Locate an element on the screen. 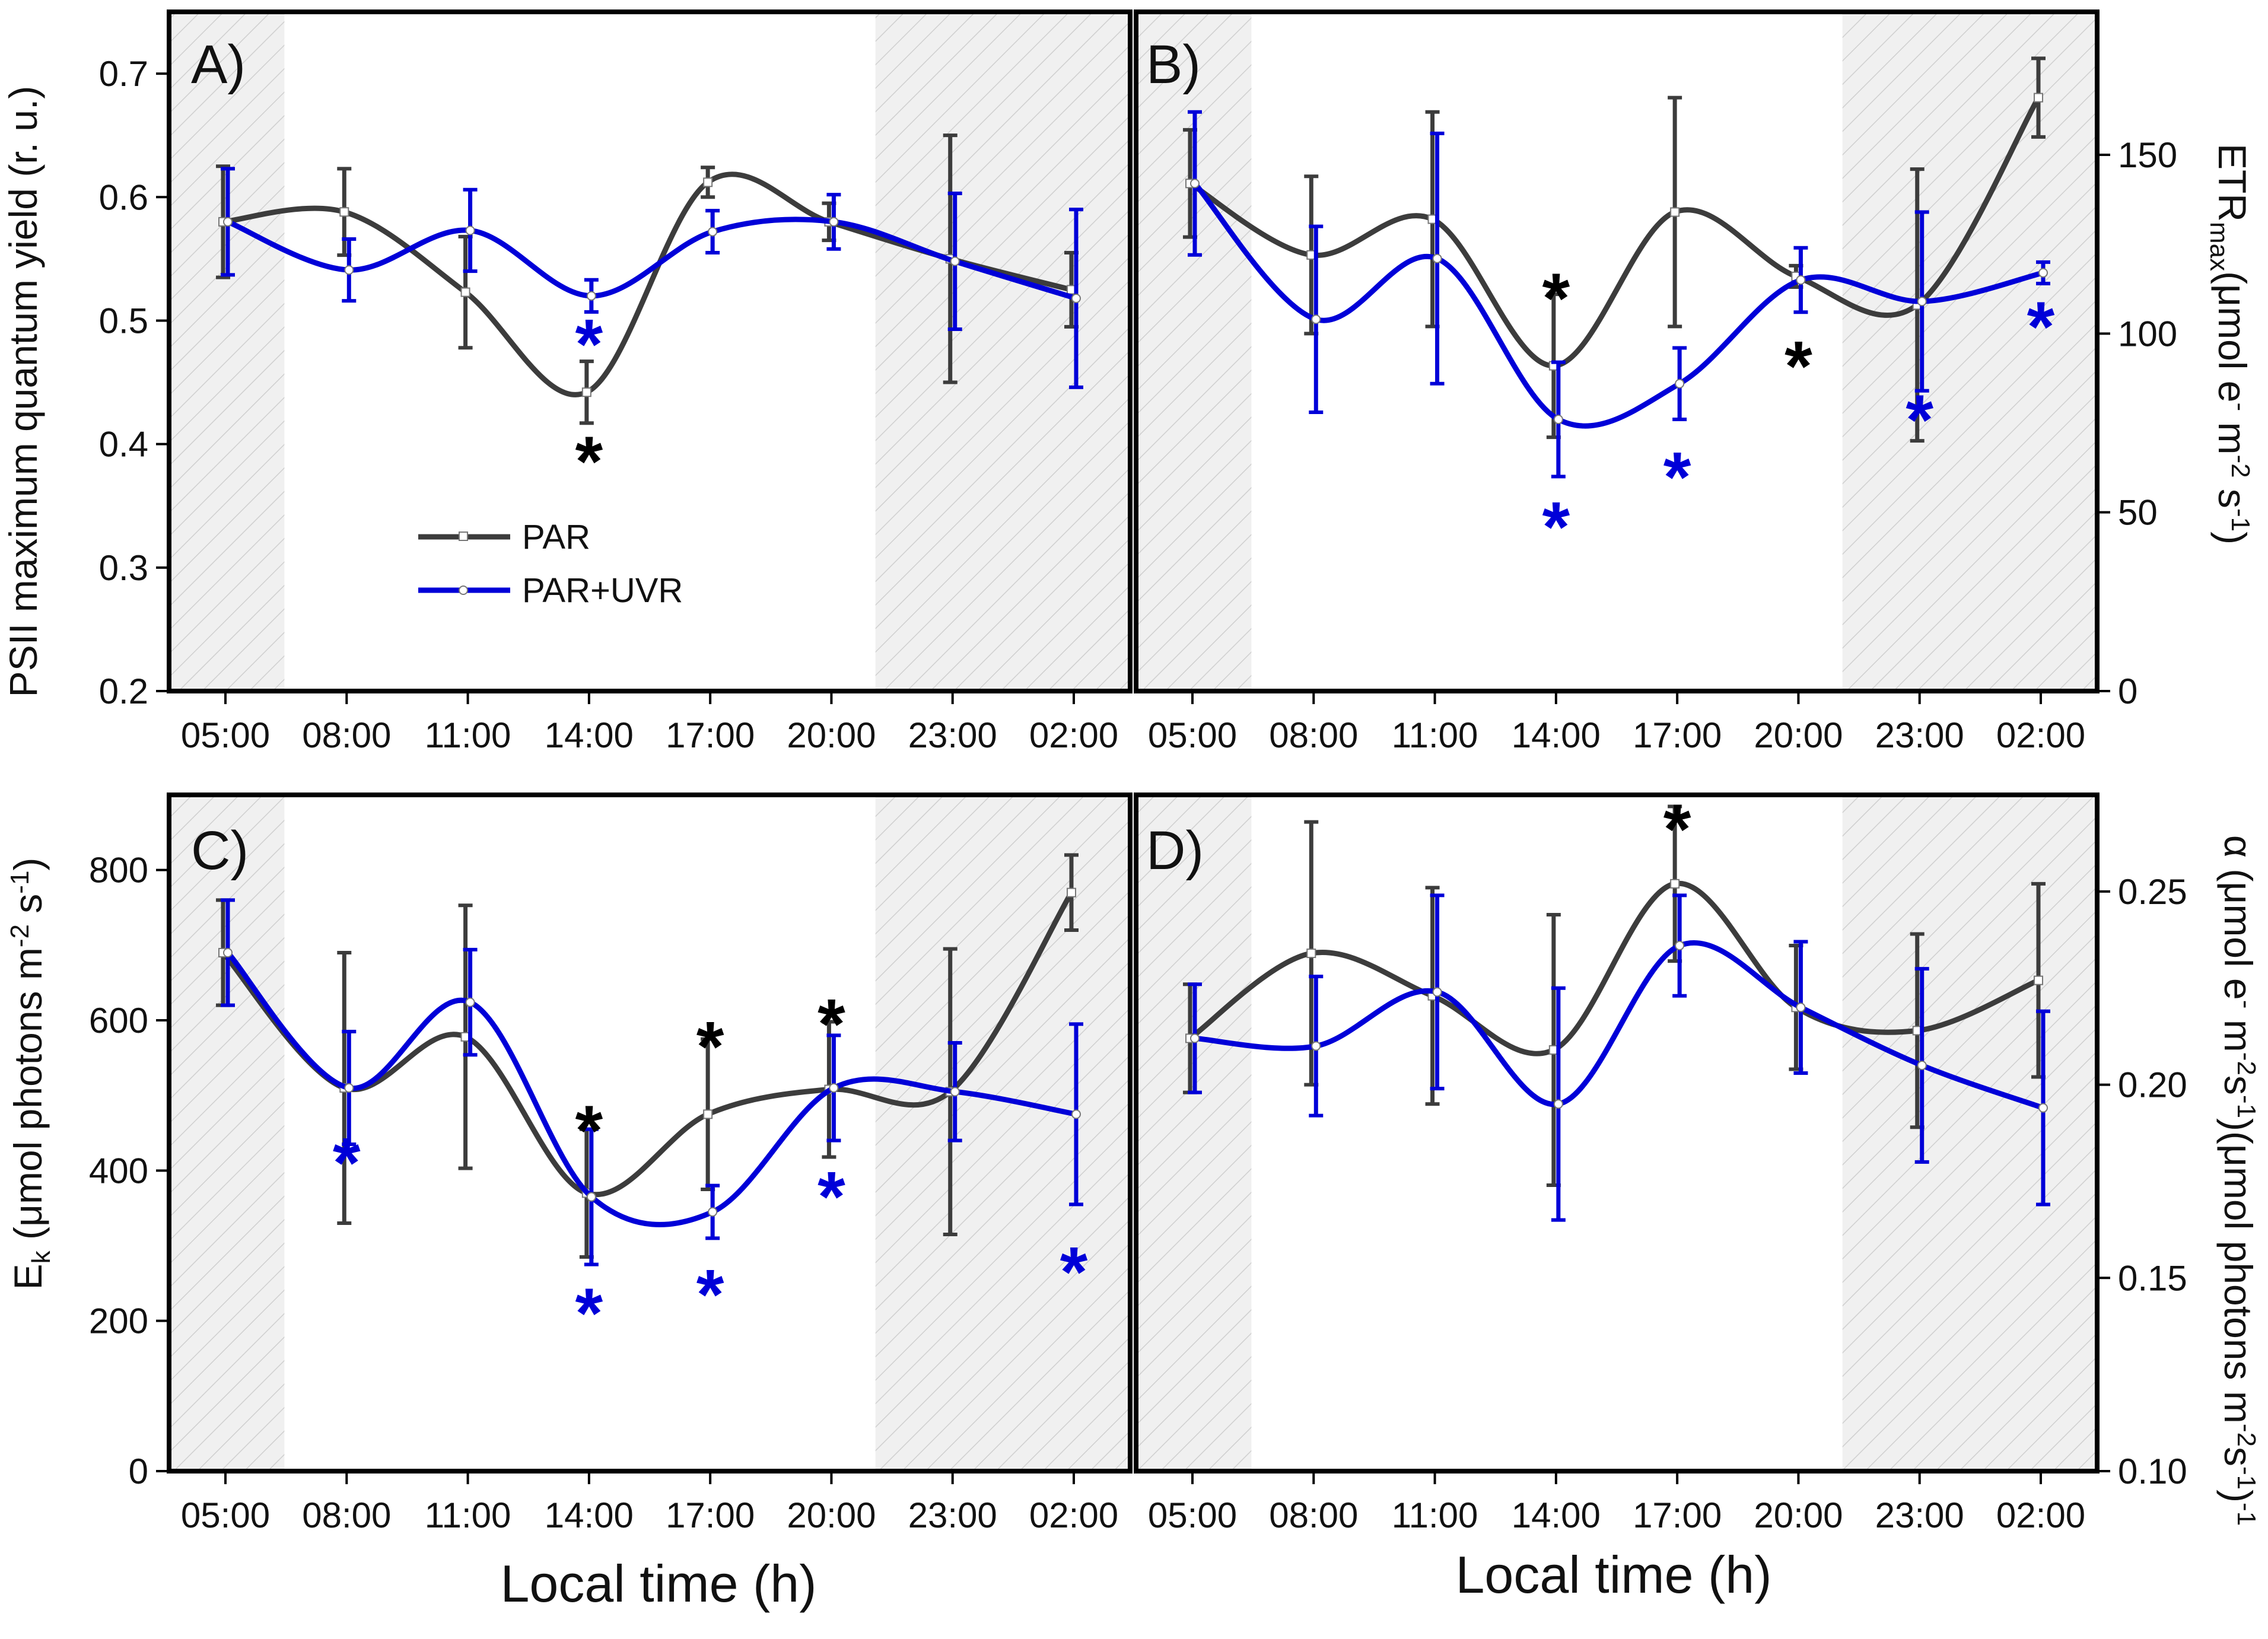 The height and width of the screenshot is (1639, 2268). panel-letter-a: A) is located at coordinates (219, 65).